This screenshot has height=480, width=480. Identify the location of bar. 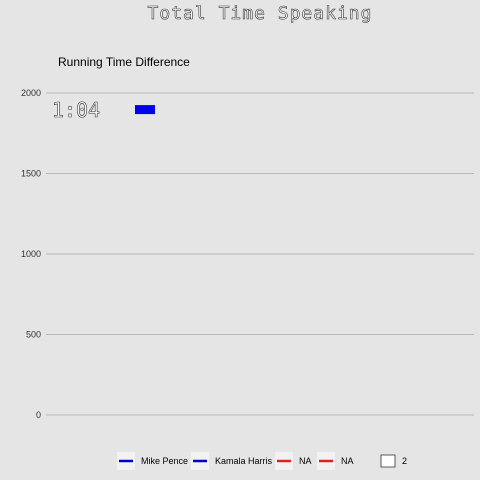
(145, 110).